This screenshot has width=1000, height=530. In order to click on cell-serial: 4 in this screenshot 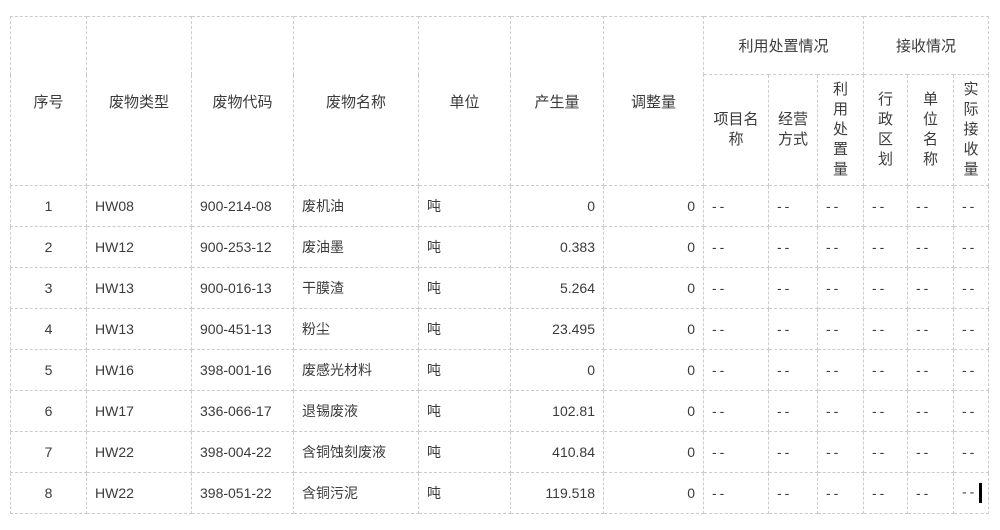, I will do `click(48, 329)`.